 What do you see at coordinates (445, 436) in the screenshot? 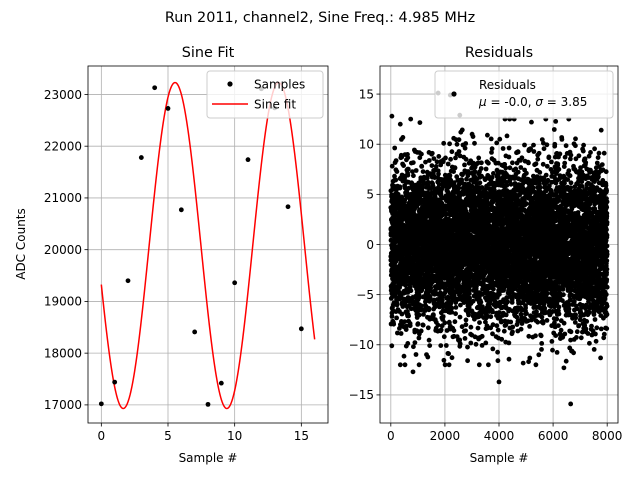
I see `residuals-xtick-label: 2000` at bounding box center [445, 436].